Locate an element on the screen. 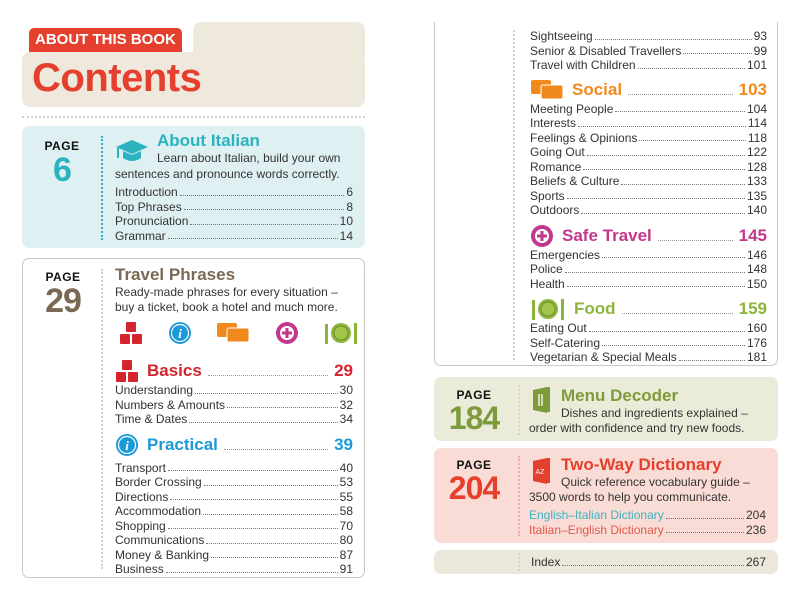  toc-entry: Shopping 70 is located at coordinates (234, 526).